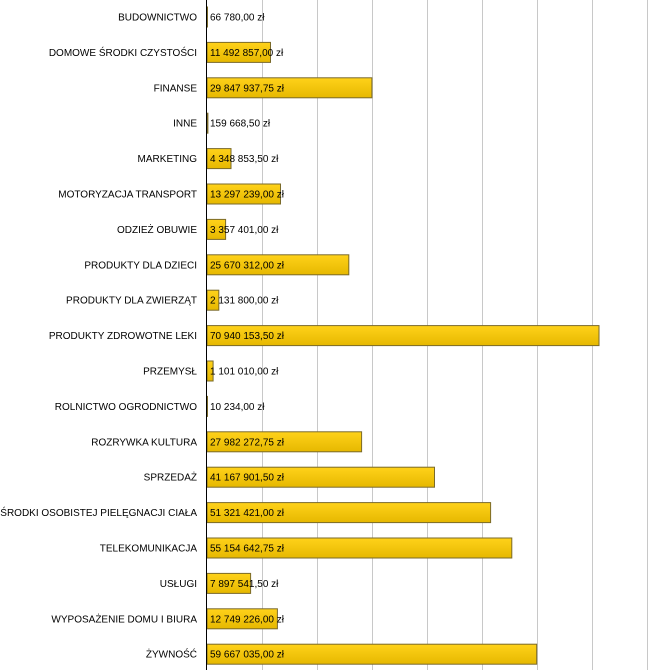 This screenshot has width=650, height=670. Describe the element at coordinates (247, 442) in the screenshot. I see `value-label: 27 982 272,75 zł` at that location.